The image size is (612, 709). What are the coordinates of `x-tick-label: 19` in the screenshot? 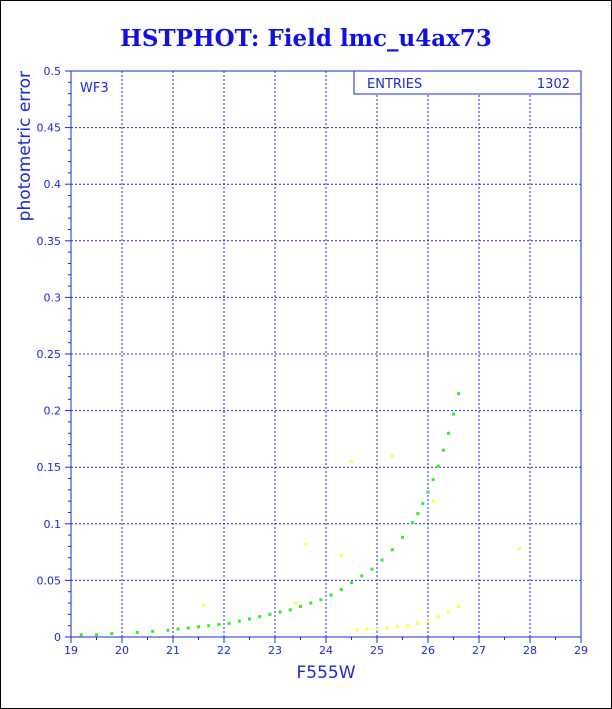 It's located at (71, 650).